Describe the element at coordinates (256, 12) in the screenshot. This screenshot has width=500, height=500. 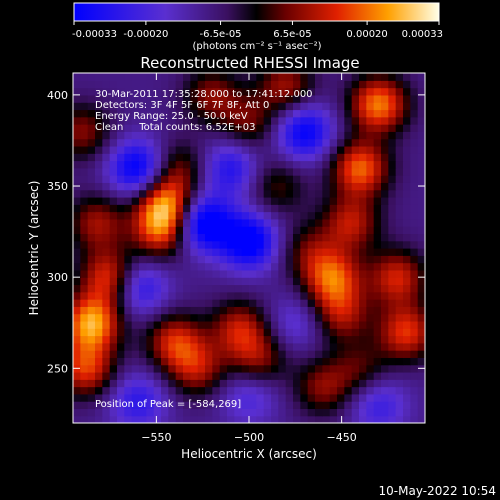
I see `colorbar-gradient` at that location.